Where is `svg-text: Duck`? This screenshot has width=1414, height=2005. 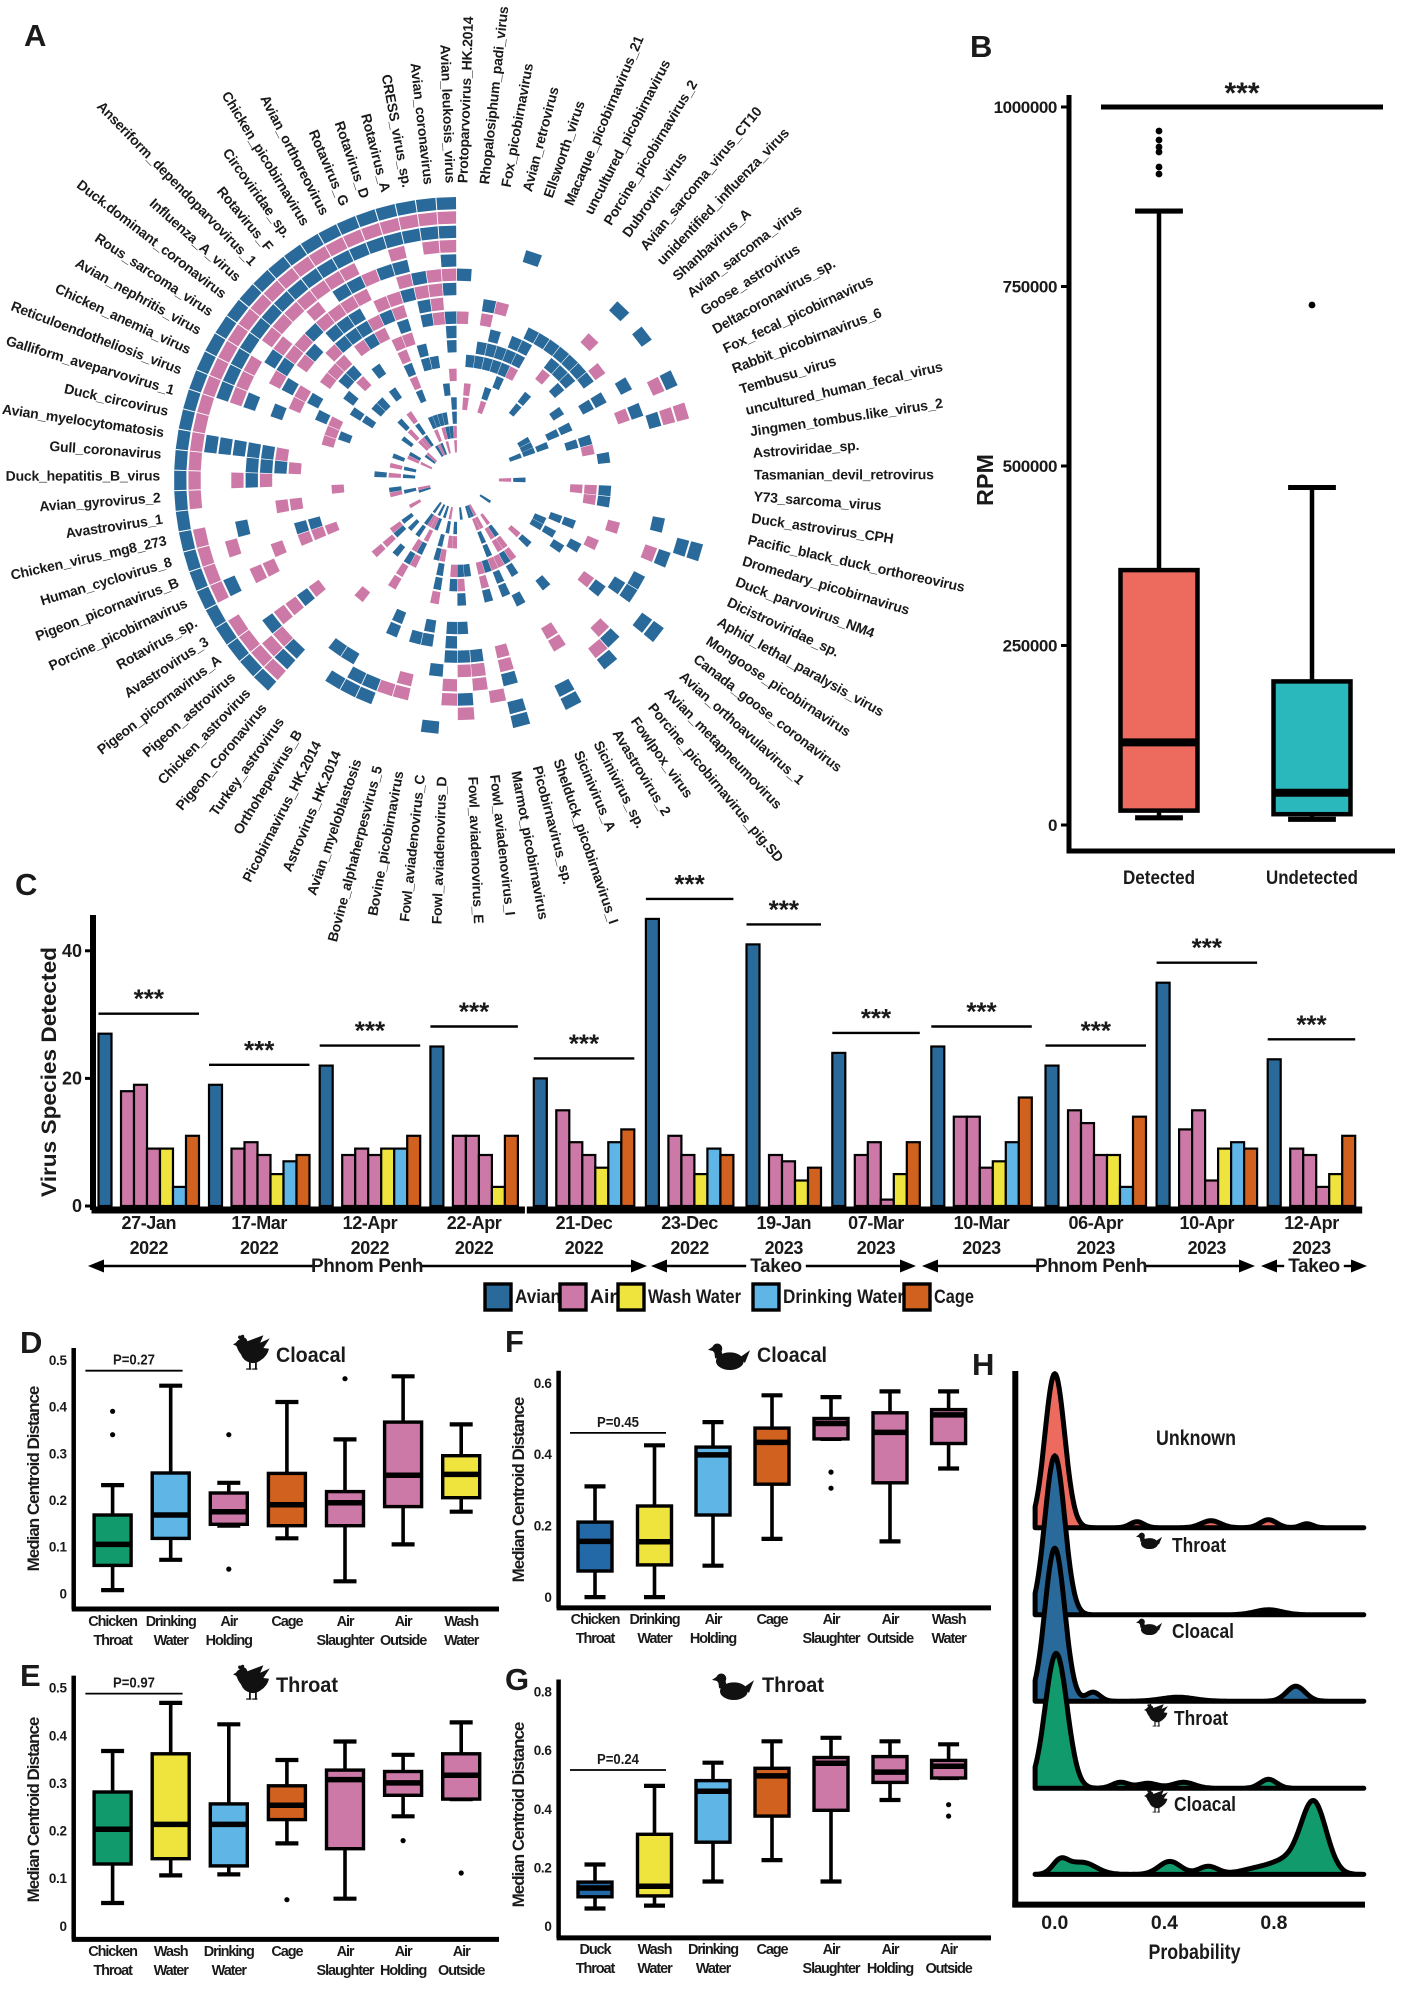
svg-text: Duck is located at coordinates (595, 1950).